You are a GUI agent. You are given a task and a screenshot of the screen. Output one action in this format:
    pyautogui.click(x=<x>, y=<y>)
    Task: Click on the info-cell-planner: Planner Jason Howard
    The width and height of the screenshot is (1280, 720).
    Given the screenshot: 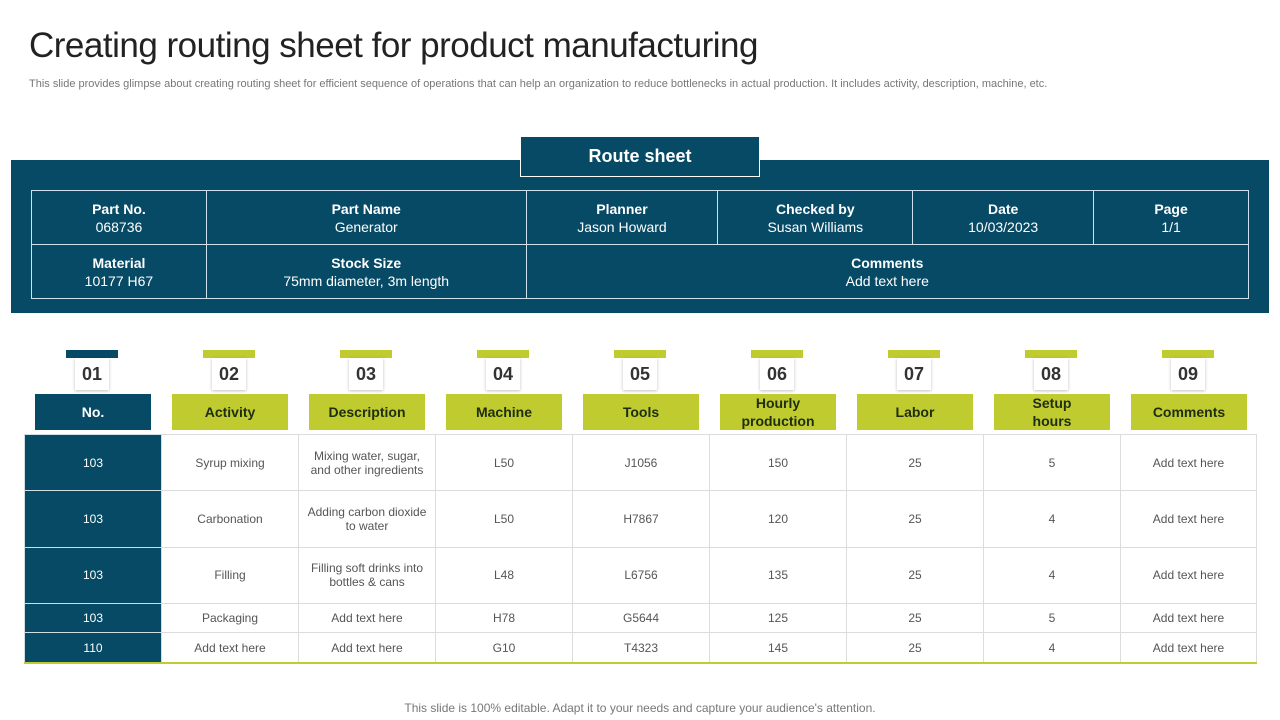 What is the action you would take?
    pyautogui.click(x=622, y=217)
    